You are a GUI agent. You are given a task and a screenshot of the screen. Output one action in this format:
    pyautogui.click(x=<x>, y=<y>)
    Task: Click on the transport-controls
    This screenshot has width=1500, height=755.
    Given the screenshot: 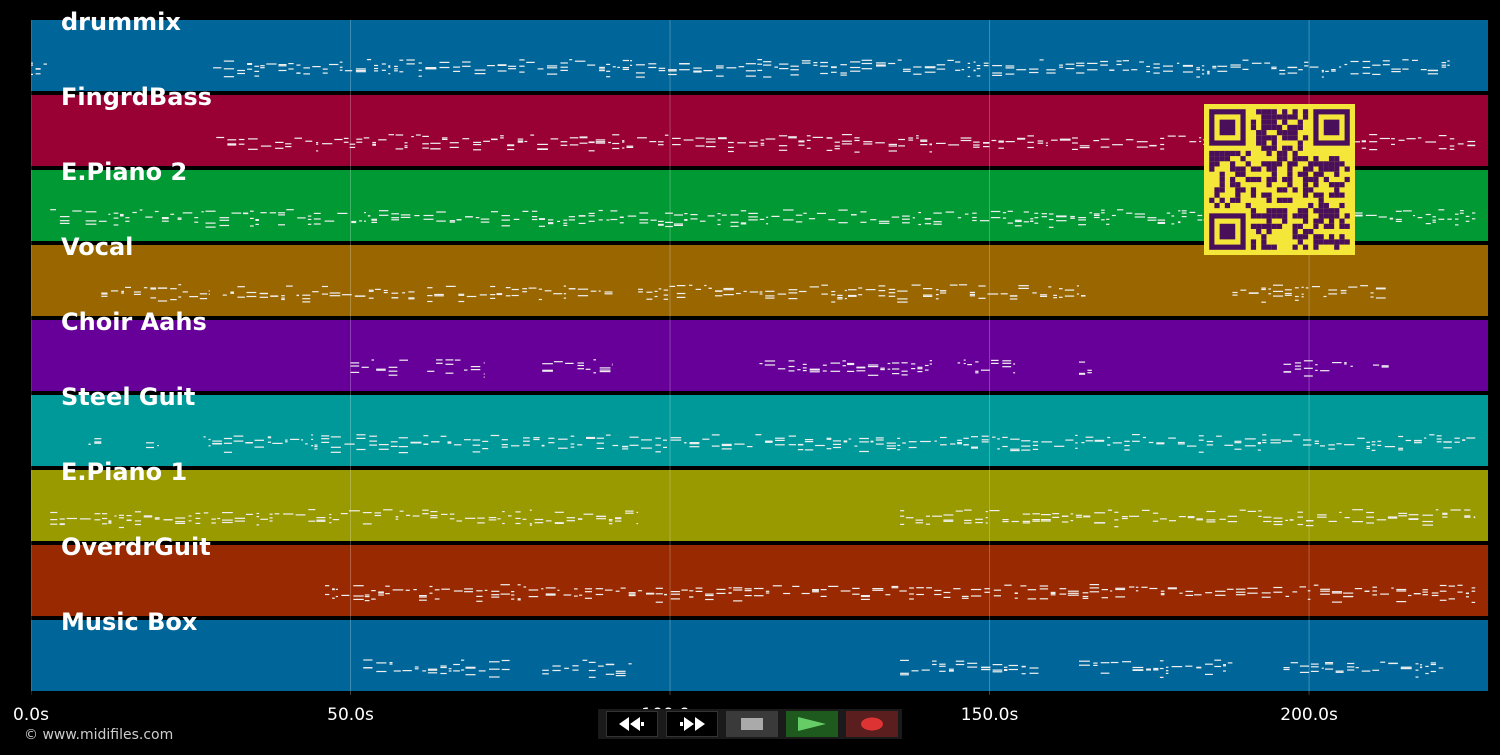 What is the action you would take?
    pyautogui.click(x=750, y=724)
    